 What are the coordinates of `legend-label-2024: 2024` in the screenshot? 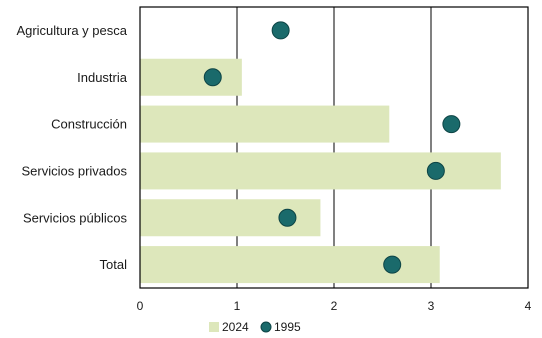 It's located at (235, 327).